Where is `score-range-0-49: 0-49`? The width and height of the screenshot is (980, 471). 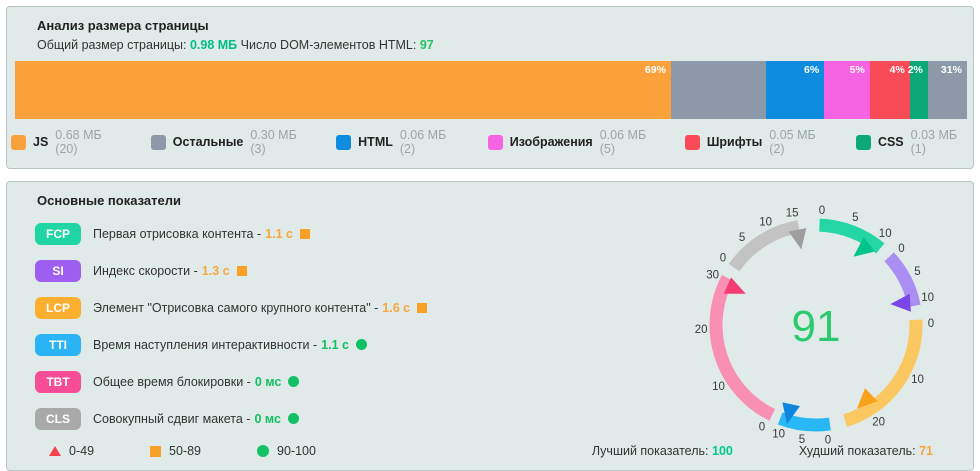 score-range-0-49: 0-49 is located at coordinates (71, 451).